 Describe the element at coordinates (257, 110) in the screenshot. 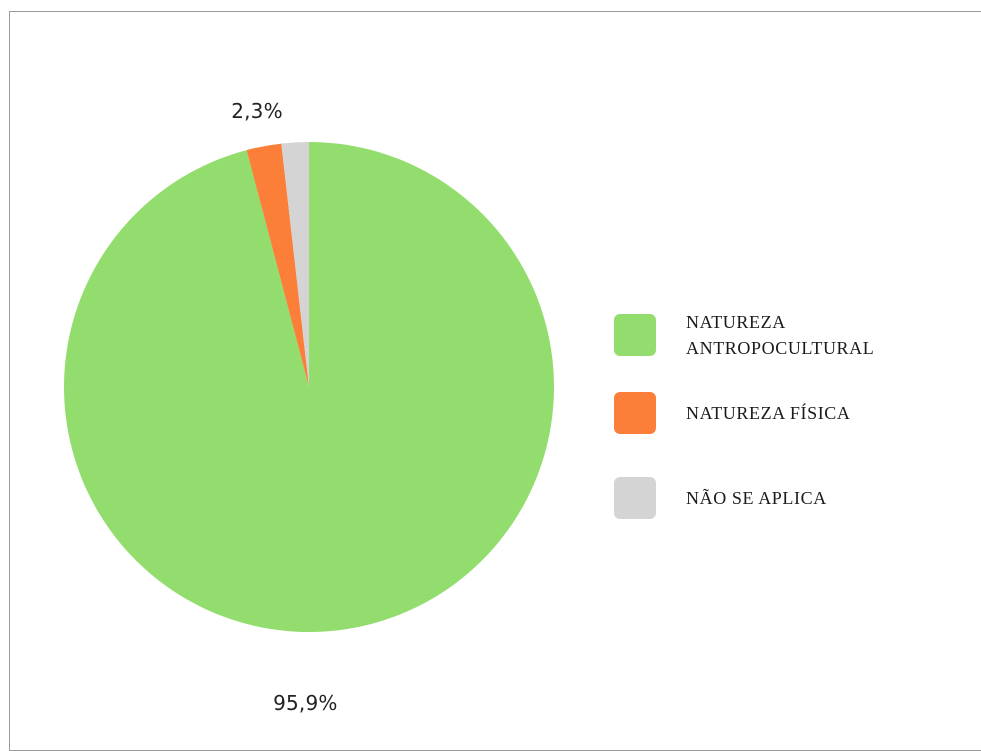

I see `data-label-natureza-fisica: 2,3%` at that location.